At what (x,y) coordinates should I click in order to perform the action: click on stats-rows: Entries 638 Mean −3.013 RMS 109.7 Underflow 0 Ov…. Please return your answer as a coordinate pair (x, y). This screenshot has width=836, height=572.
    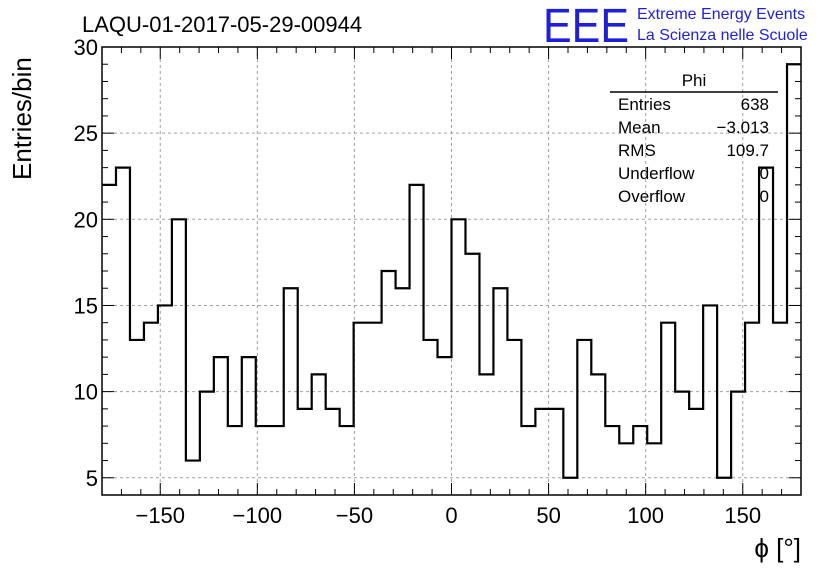
    Looking at the image, I should click on (693, 150).